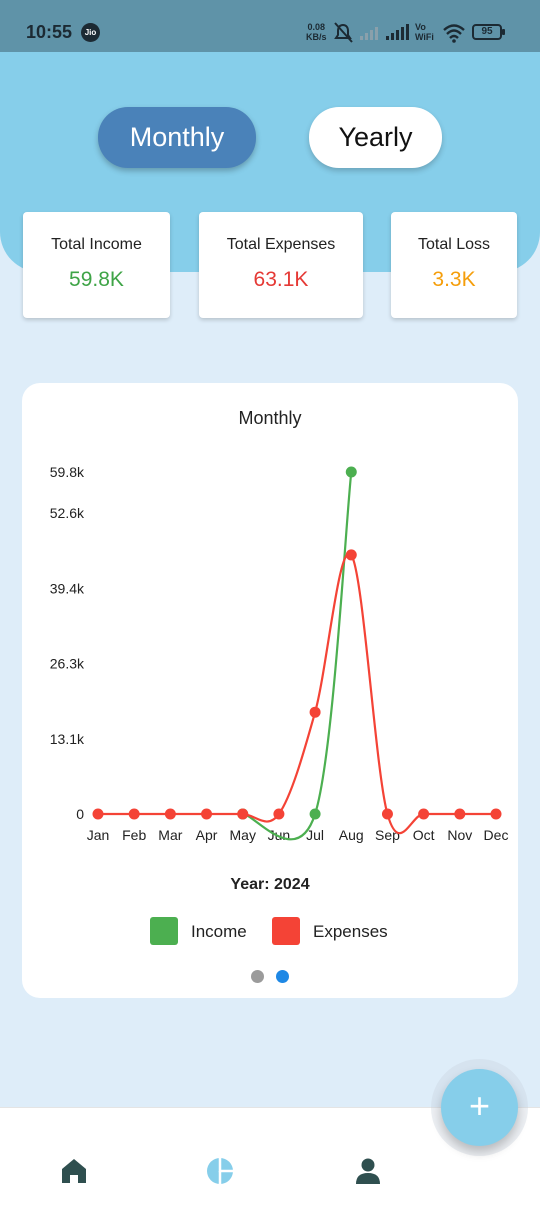  I want to click on data-point-expenses-apr, so click(207, 814).